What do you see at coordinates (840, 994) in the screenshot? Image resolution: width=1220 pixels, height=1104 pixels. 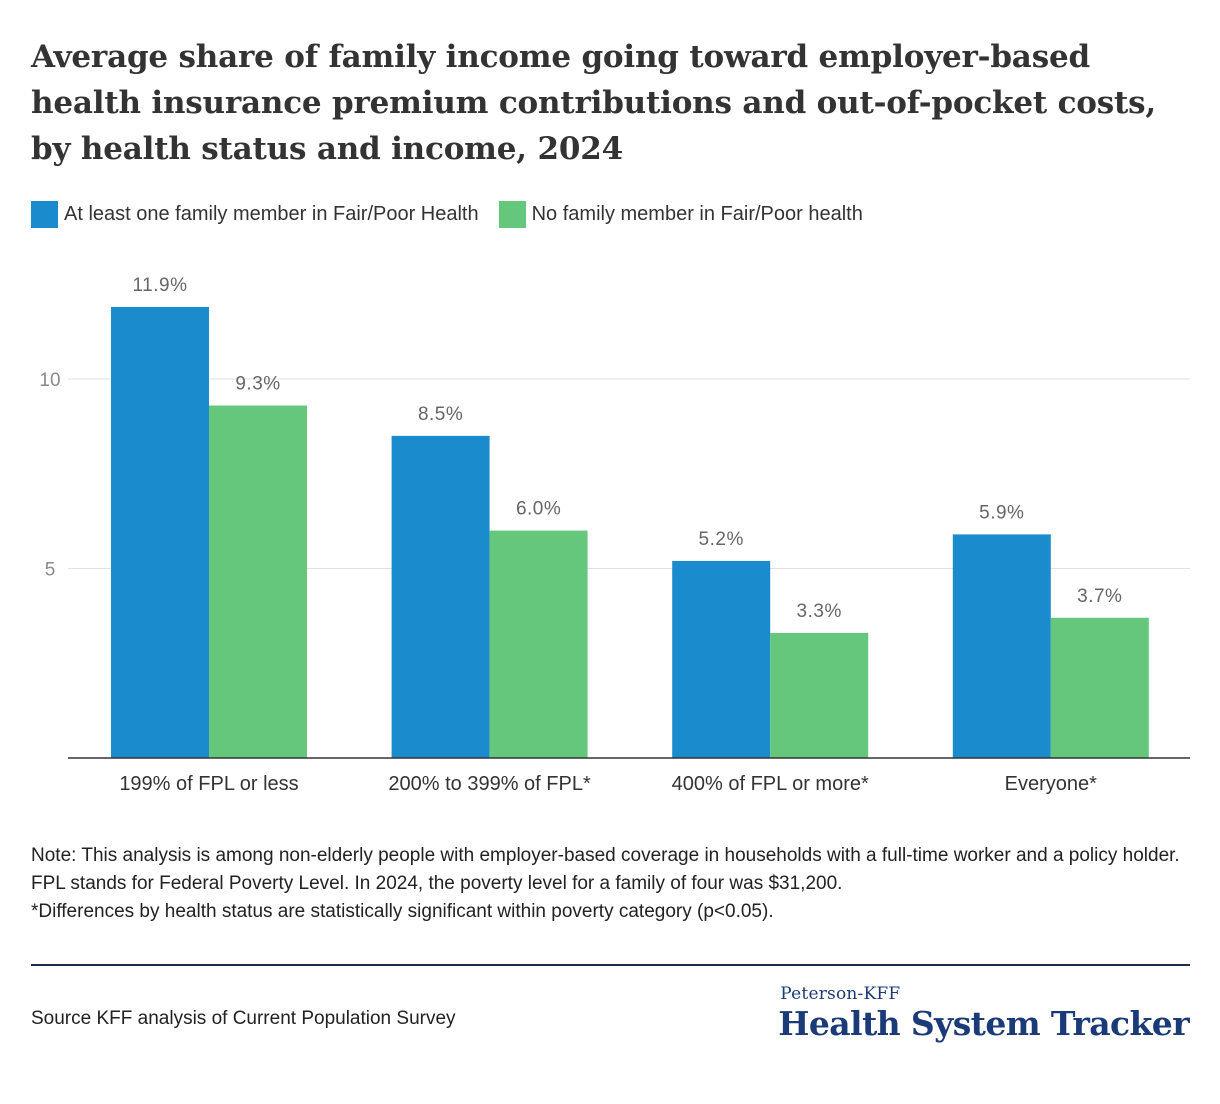 I see `brand-small-text: Peterson-KFF` at bounding box center [840, 994].